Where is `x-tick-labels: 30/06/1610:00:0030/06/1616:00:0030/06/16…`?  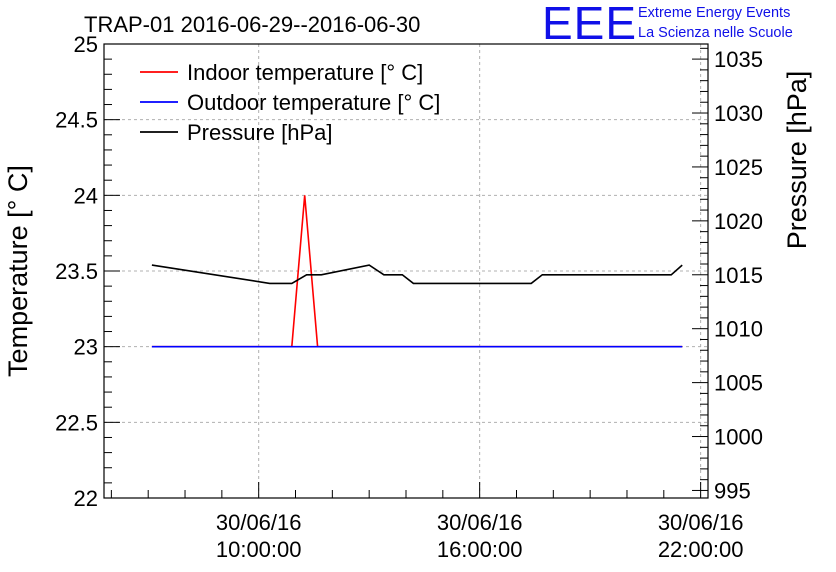
x-tick-labels: 30/06/1610:00:0030/06/1616:00:0030/06/16… is located at coordinates (480, 536).